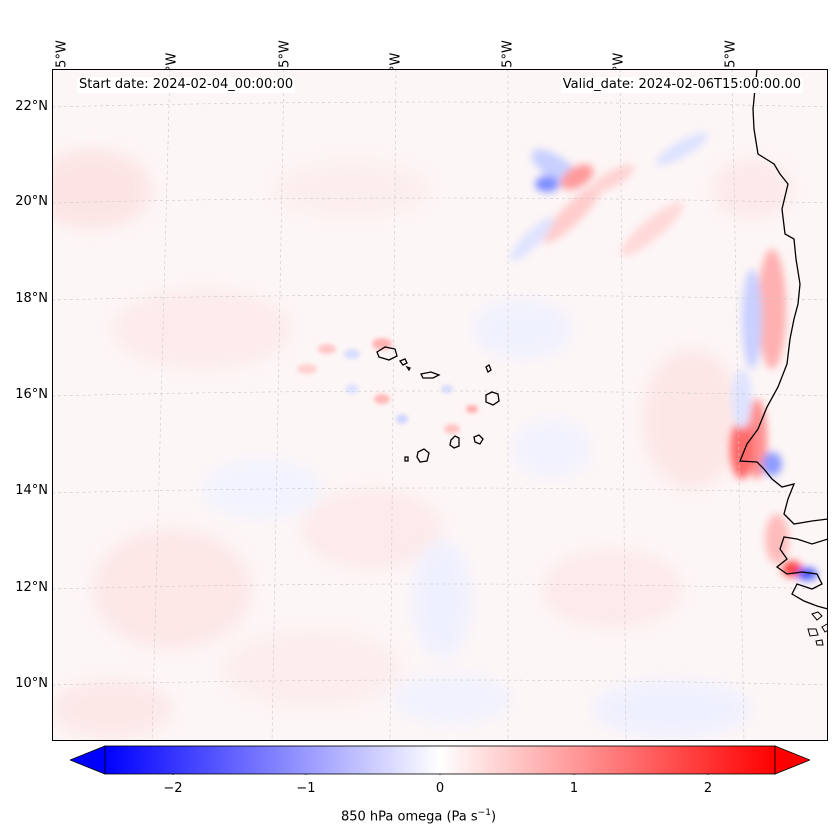 The image size is (837, 839). I want to click on colorbar-gradient, so click(440, 760).